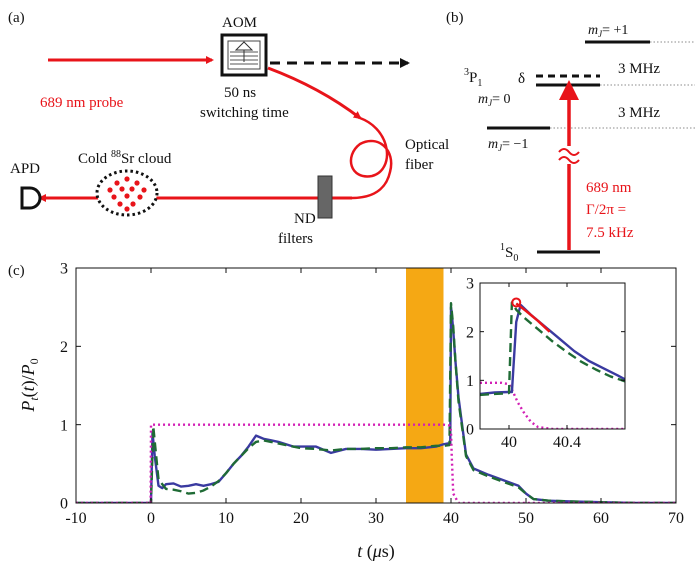  I want to click on atom-dots, so click(127, 194).